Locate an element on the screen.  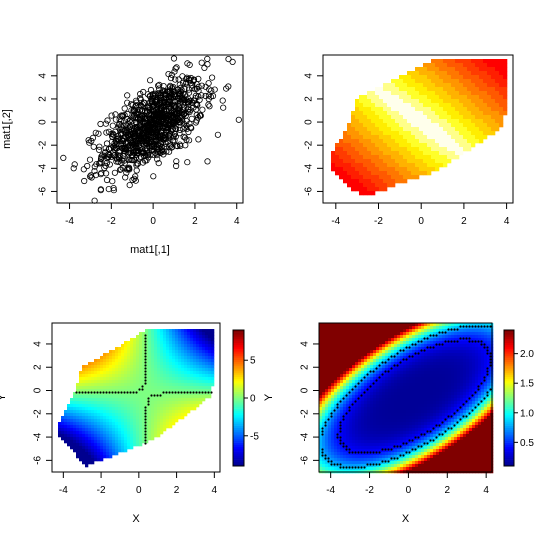
saddle-x-tick-label: -2 is located at coordinates (101, 490).